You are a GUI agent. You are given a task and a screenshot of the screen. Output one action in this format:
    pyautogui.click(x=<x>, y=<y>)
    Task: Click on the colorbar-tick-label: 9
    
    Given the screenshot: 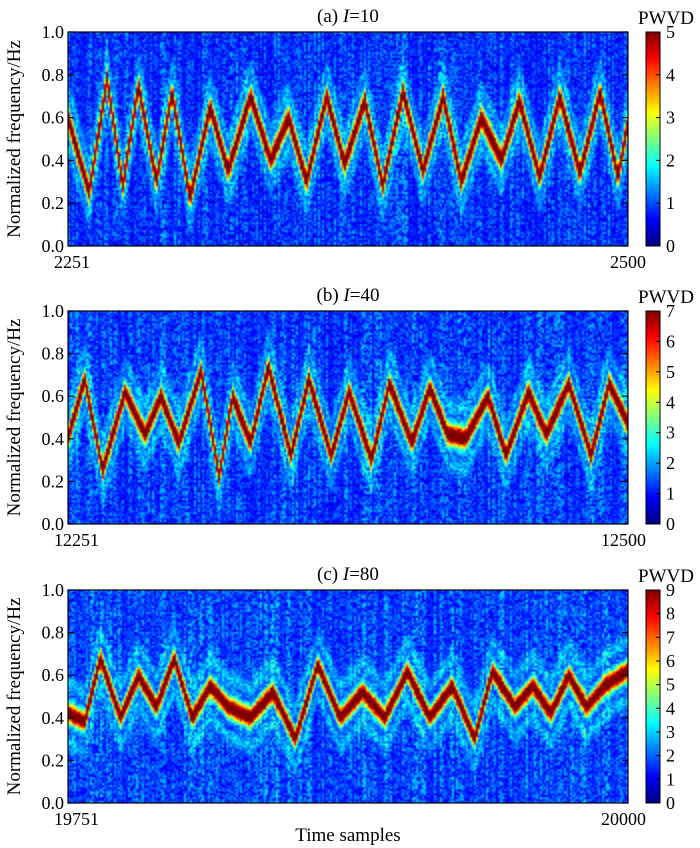 What is the action you would take?
    pyautogui.click(x=670, y=590)
    